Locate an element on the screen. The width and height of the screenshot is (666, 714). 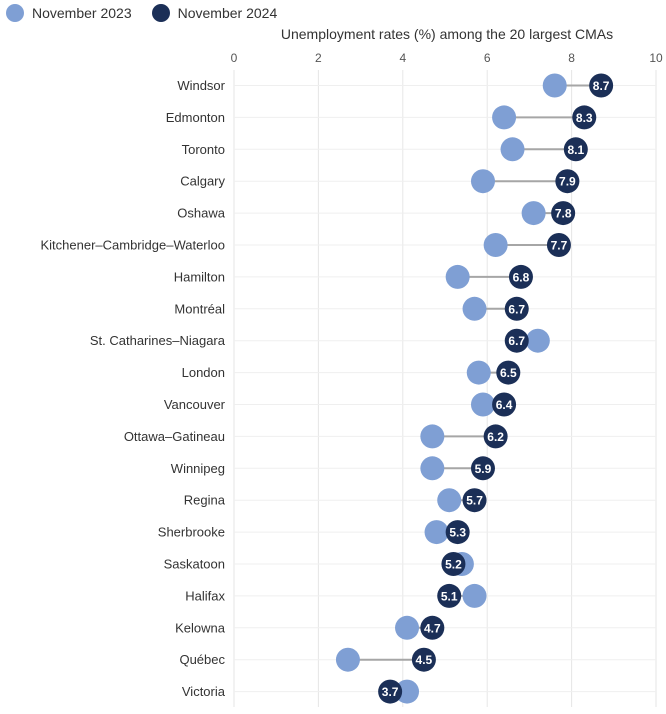
category-label: Montréal is located at coordinates (199, 308).